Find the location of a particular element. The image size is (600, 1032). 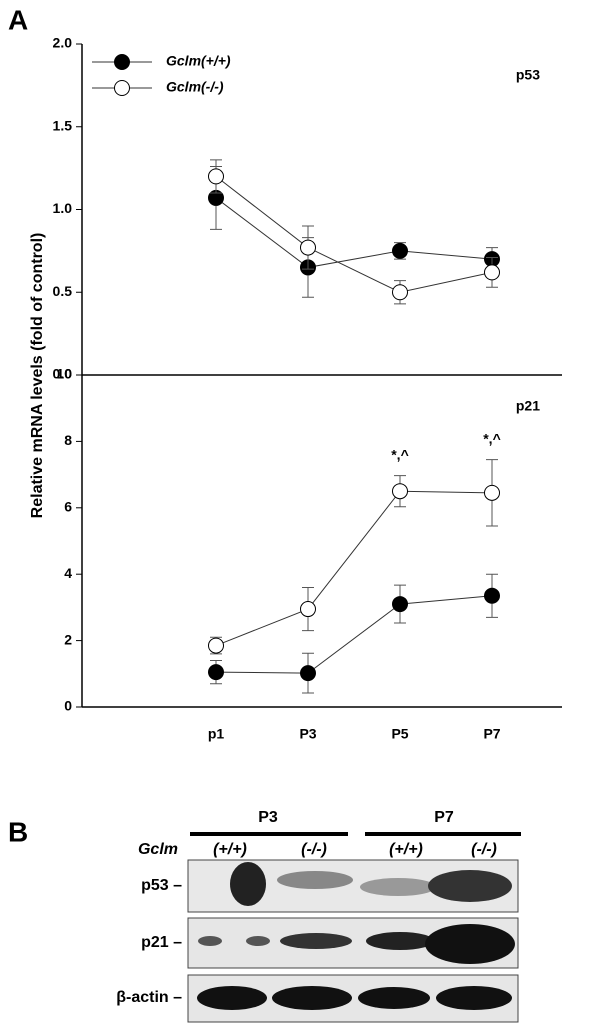

y-tick-label: 0.0 is located at coordinates (63, 374).